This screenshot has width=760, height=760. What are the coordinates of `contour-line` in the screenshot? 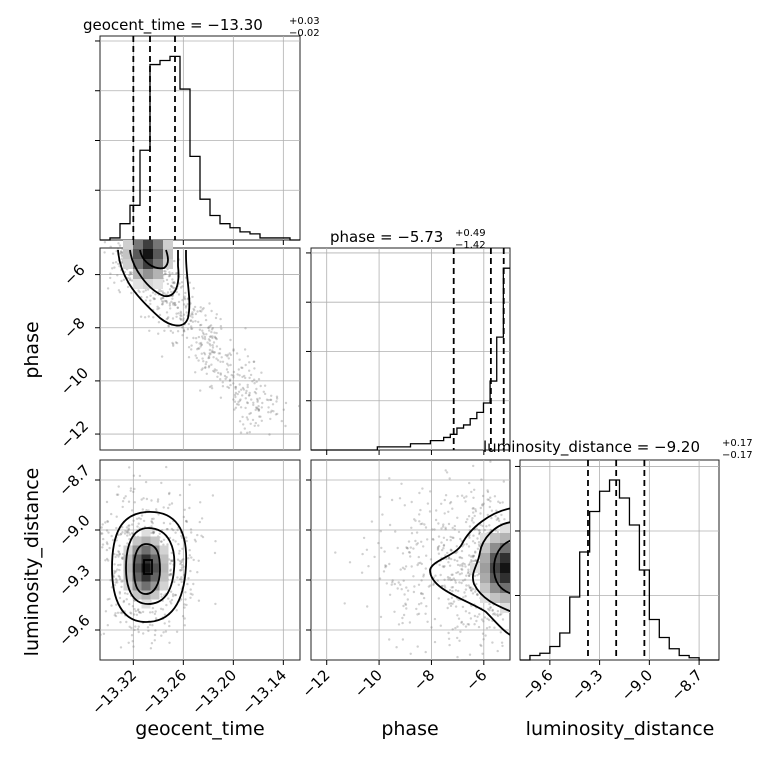 It's located at (501, 567).